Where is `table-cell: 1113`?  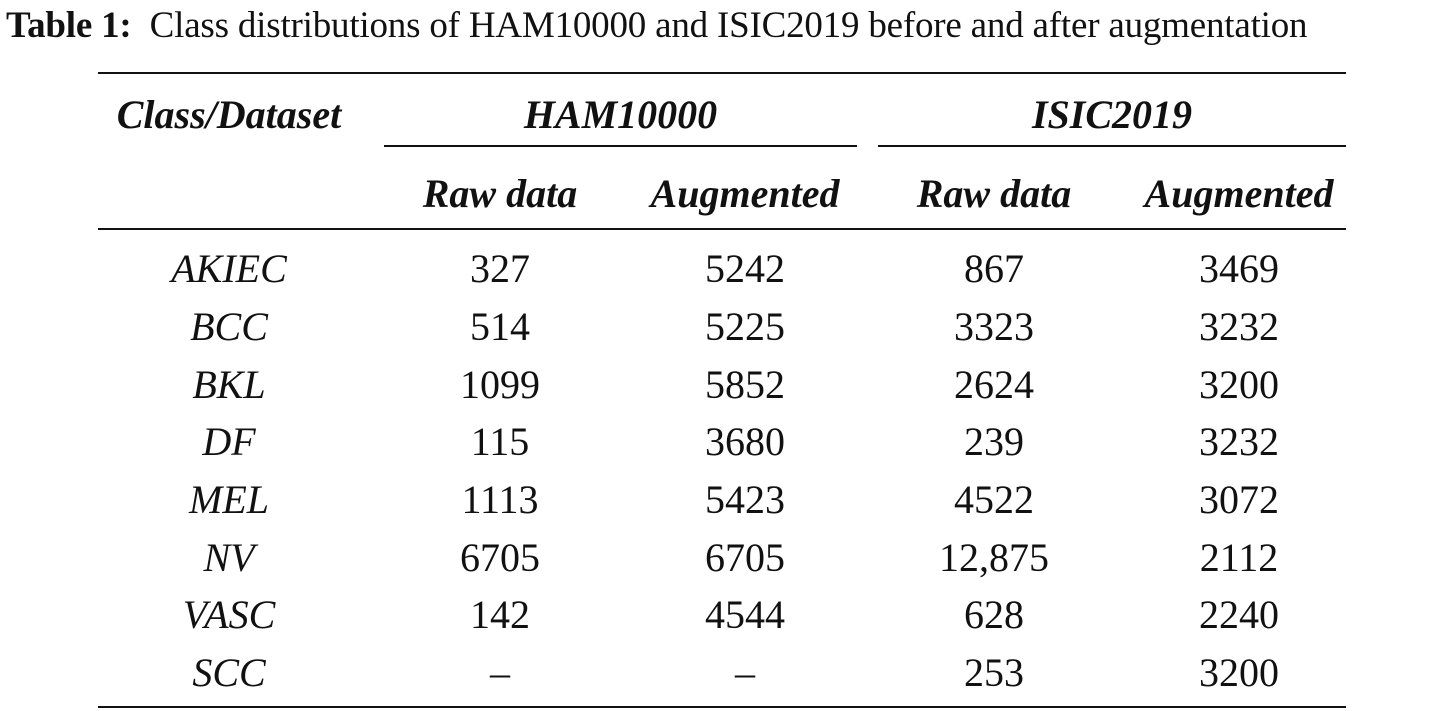
table-cell: 1113 is located at coordinates (500, 499).